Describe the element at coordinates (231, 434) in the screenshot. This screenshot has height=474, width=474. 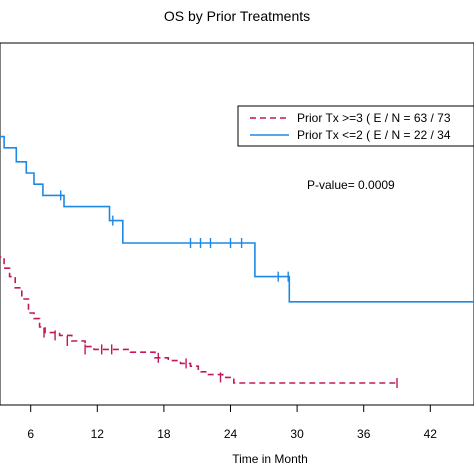
I see `x-tick-label: 24` at that location.